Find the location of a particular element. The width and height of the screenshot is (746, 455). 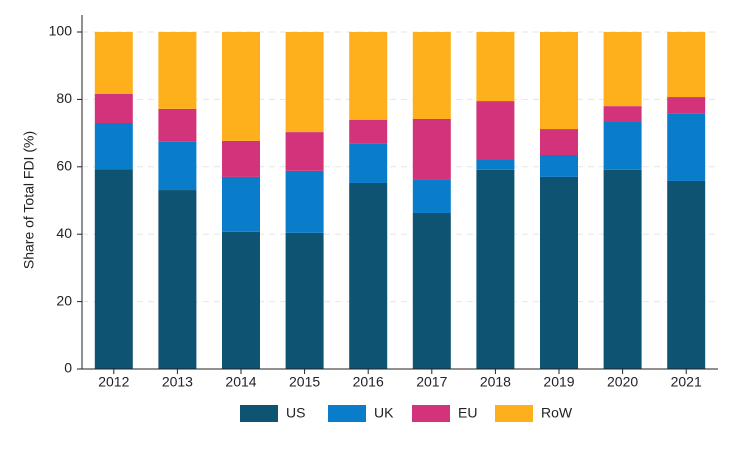

y-tick-label: 40 is located at coordinates (64, 233).